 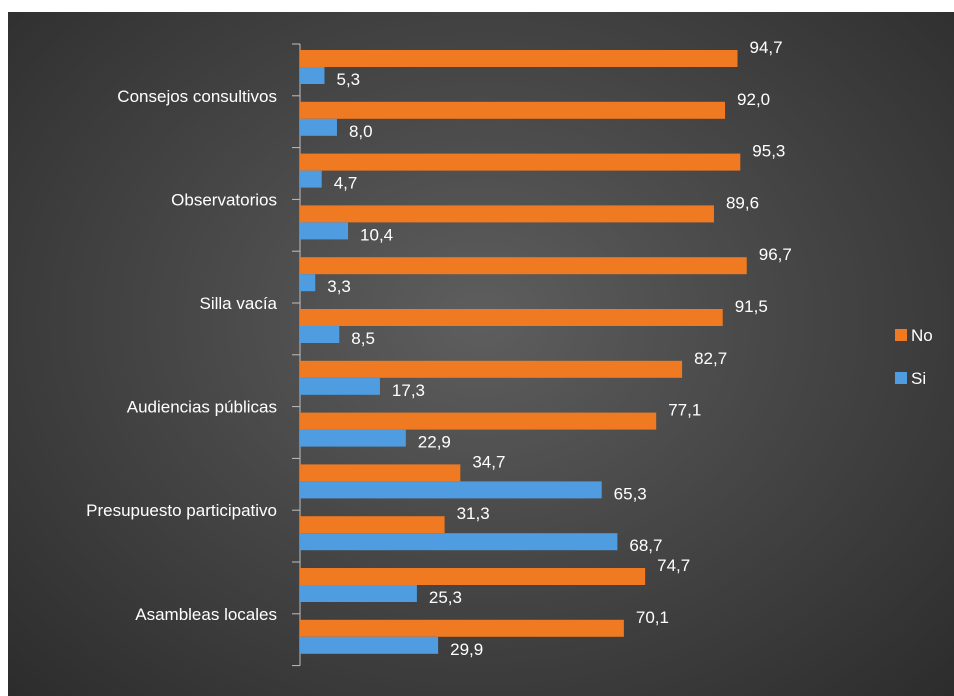 I want to click on value-label-si-7: 17,3, so click(x=408, y=390).